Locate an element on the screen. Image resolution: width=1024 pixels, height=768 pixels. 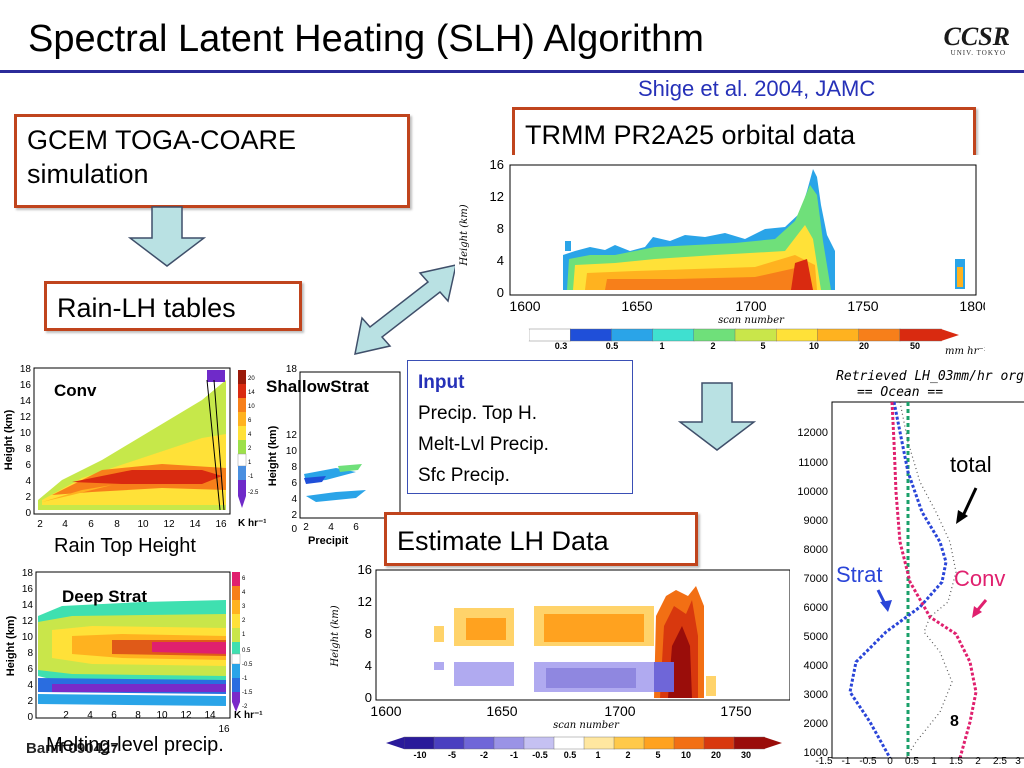
deep-caption: Melting-level precip. is located at coordinates (135, 745).